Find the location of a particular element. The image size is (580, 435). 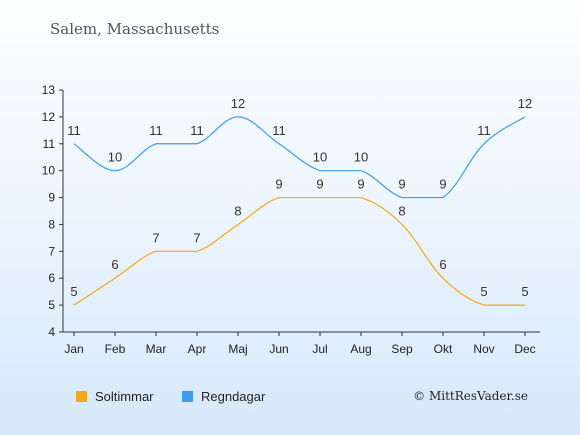

x-tick-label: Jul is located at coordinates (319, 349).